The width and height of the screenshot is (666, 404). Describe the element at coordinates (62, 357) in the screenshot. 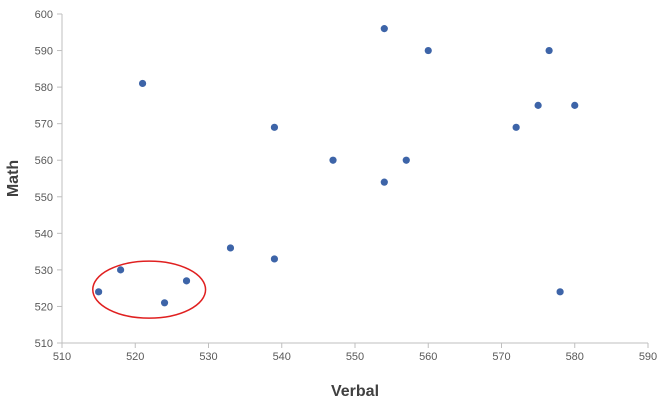

I see `x-tick-label: 510` at that location.